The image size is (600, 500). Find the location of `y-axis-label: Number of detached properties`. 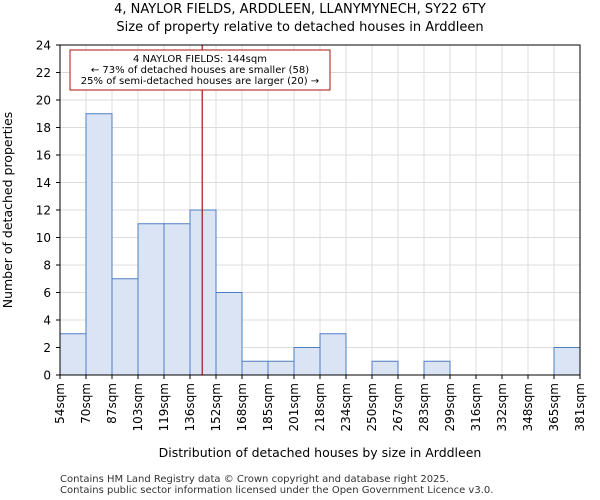

y-axis-label: Number of detached properties is located at coordinates (7, 210).